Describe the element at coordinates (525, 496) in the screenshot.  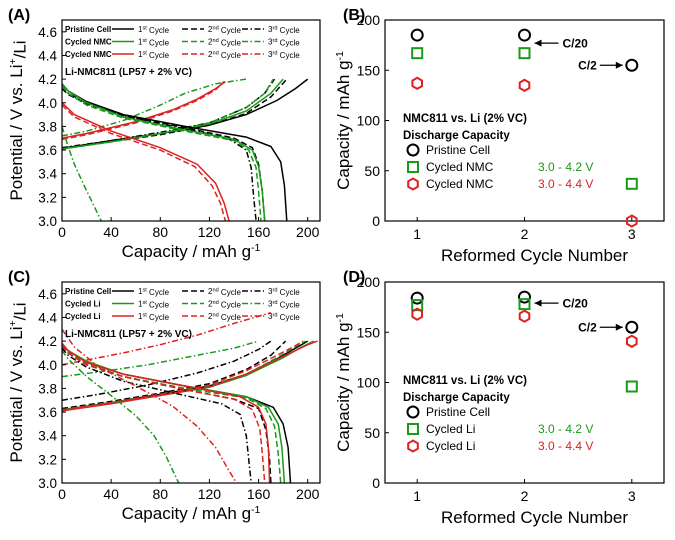
I see `x-tick-label: 2` at that location.